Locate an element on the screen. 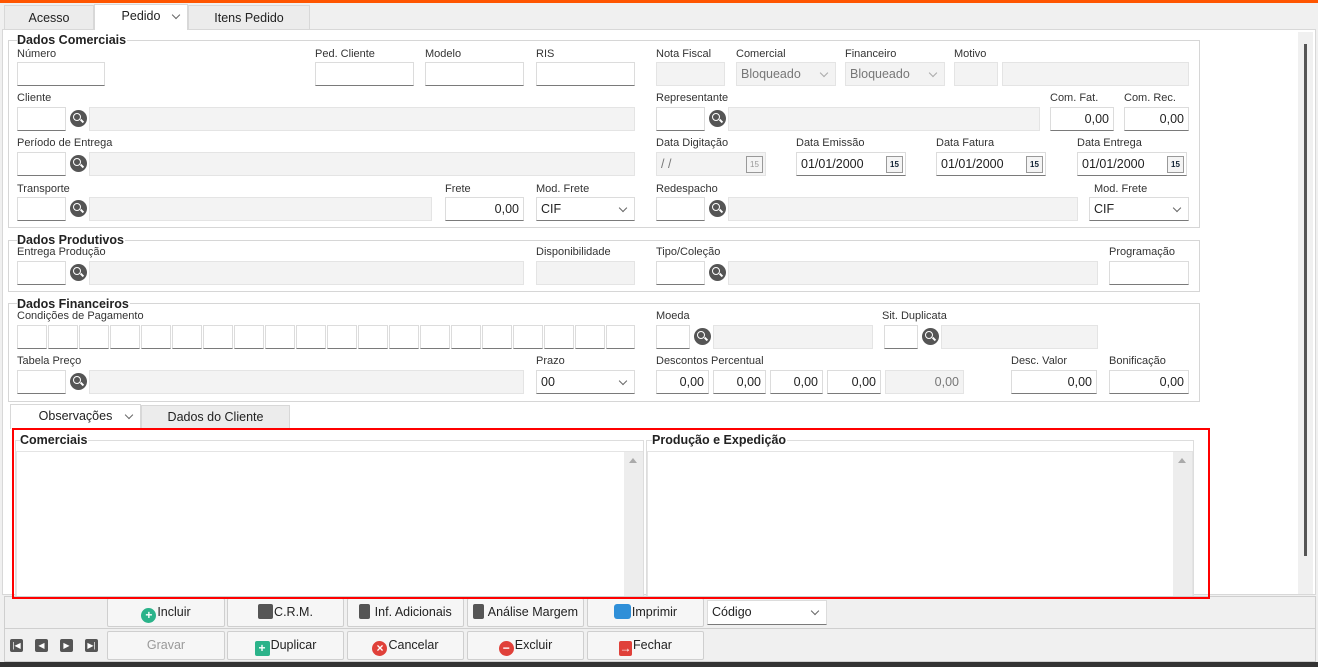 The height and width of the screenshot is (667, 1318). next-record-icon: ▶ is located at coordinates (66, 645).